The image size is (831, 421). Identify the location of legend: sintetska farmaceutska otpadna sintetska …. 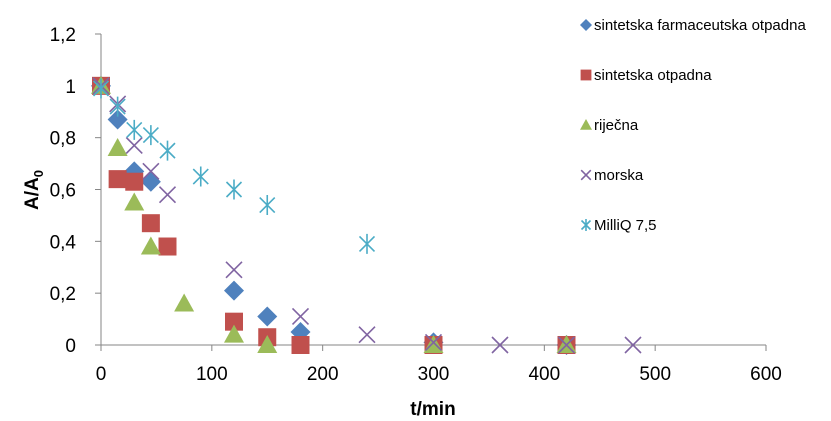
(693, 125).